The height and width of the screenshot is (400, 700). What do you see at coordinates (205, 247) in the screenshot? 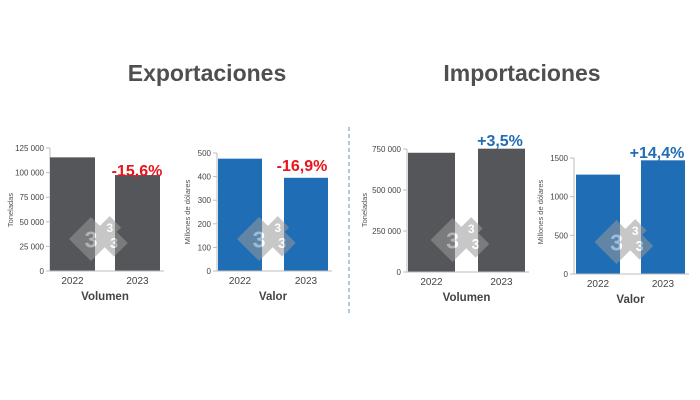
I see `y-tick-label: 100` at bounding box center [205, 247].